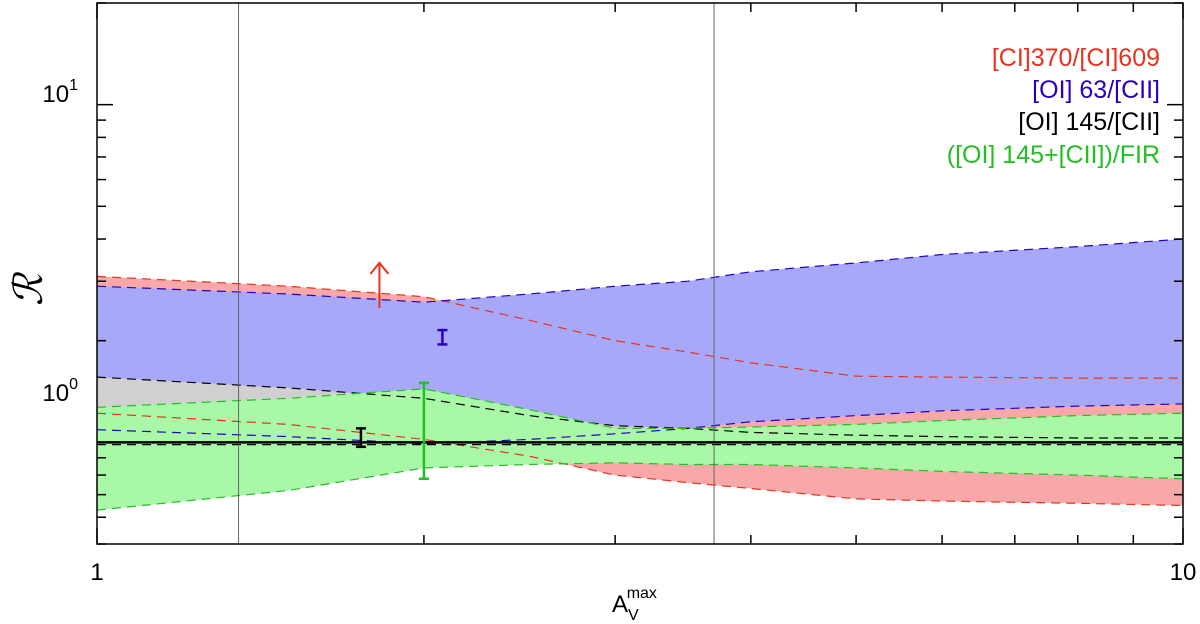 This screenshot has width=1200, height=624. I want to click on legend-item-oi63: [OI] 63/[CII], so click(1096, 90).